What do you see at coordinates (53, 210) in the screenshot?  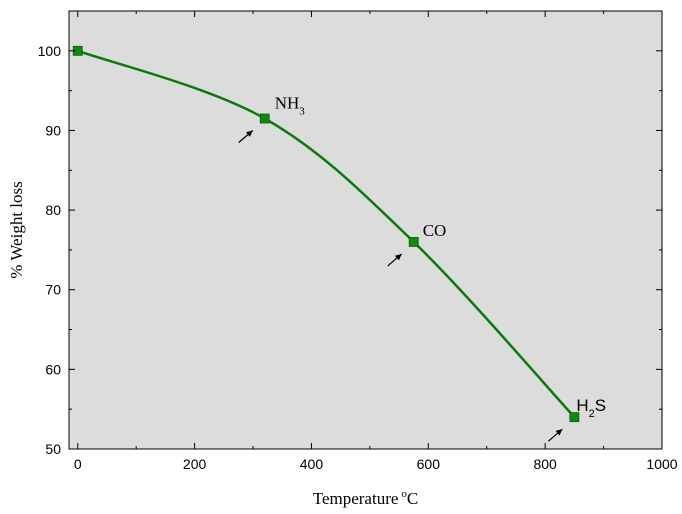 I see `y-tick-label: 80` at bounding box center [53, 210].